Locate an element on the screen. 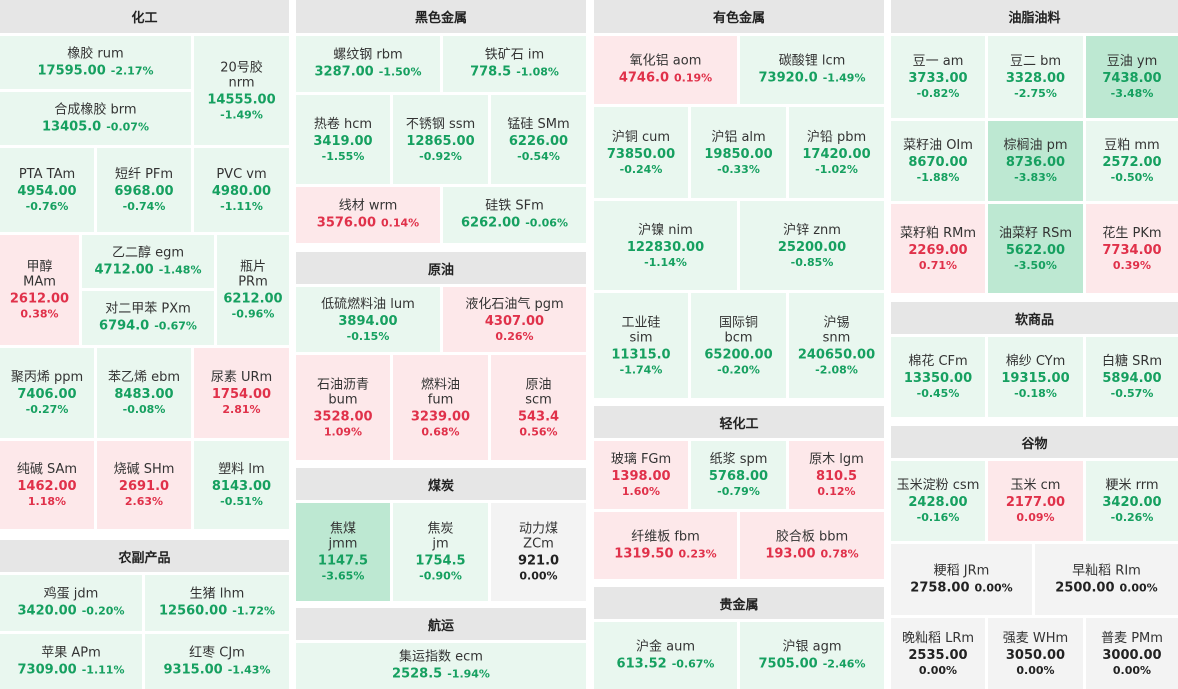 The image size is (1178, 689). contract-tile-cfm: 棉花 CFm 13350.00 -0.45% is located at coordinates (938, 377).